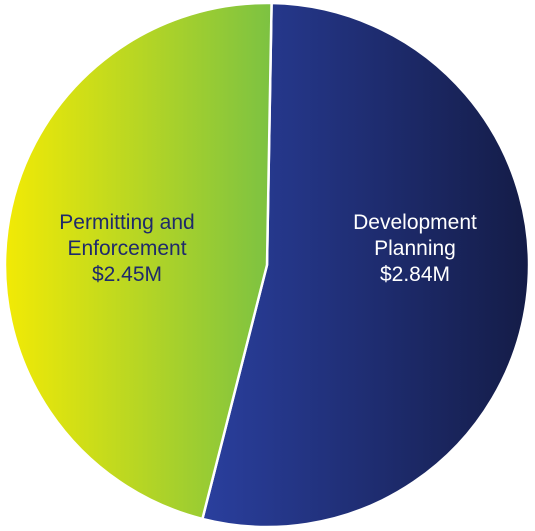 The height and width of the screenshot is (531, 535). Describe the element at coordinates (415, 274) in the screenshot. I see `slice-value-label: $2.84M` at that location.